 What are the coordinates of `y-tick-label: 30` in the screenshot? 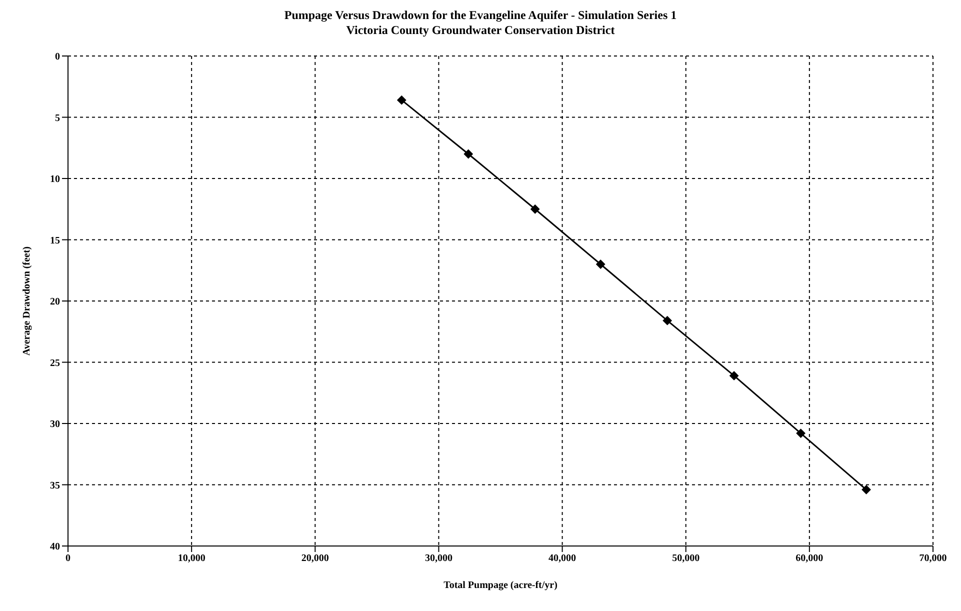 It's located at (55, 424).